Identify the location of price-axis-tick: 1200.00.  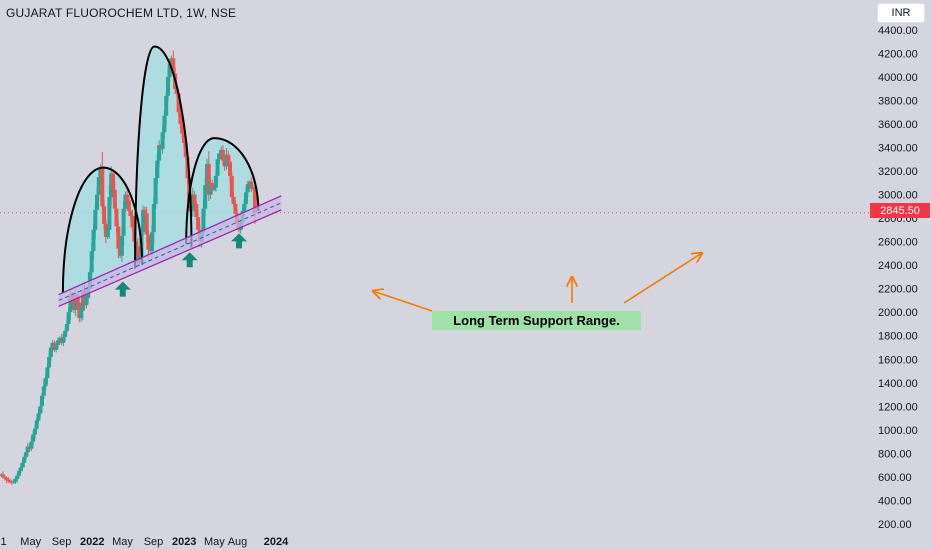
(898, 407).